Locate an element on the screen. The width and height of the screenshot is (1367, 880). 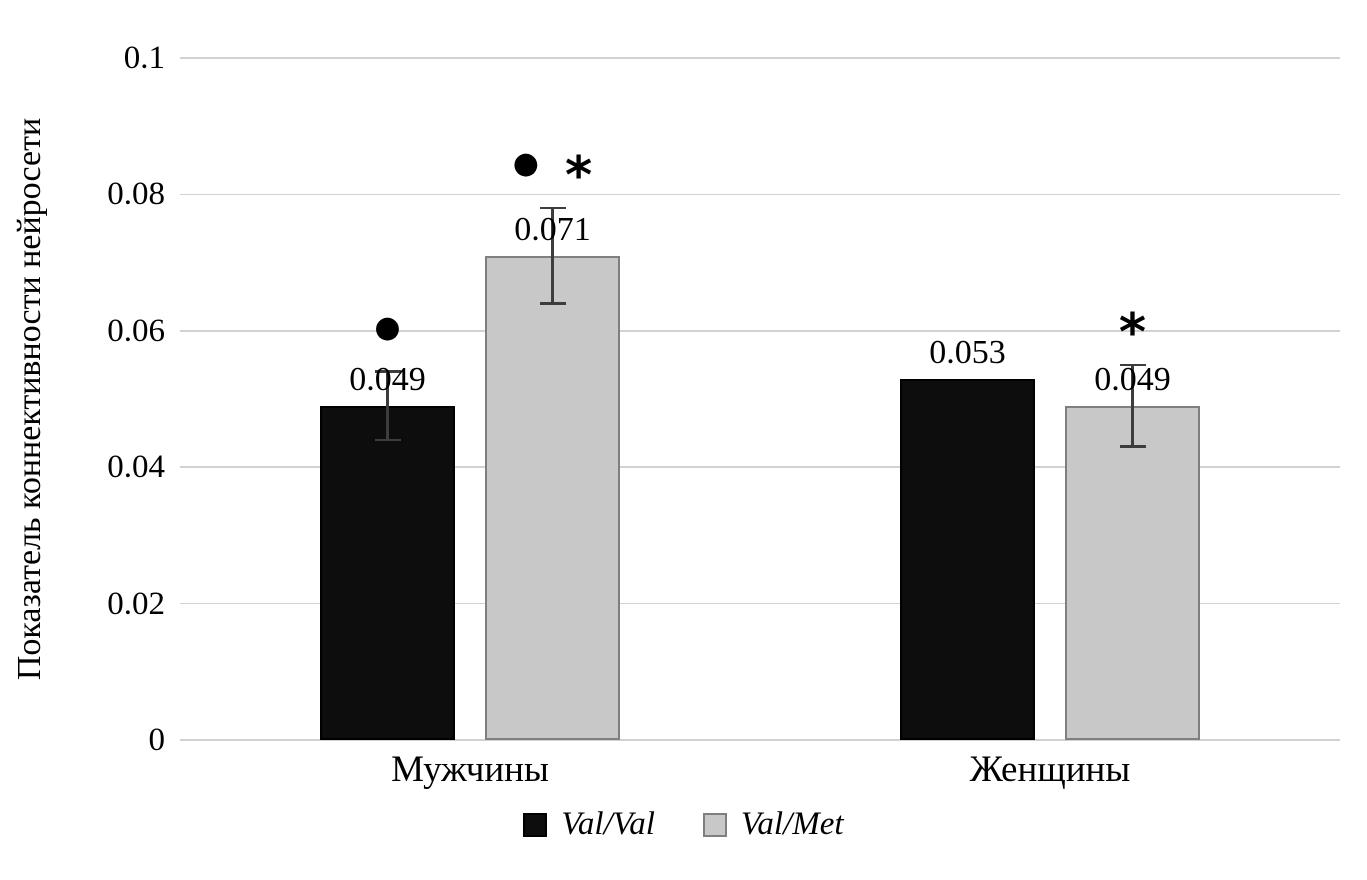
legend: Val/Val Val/Met is located at coordinates (683, 824).